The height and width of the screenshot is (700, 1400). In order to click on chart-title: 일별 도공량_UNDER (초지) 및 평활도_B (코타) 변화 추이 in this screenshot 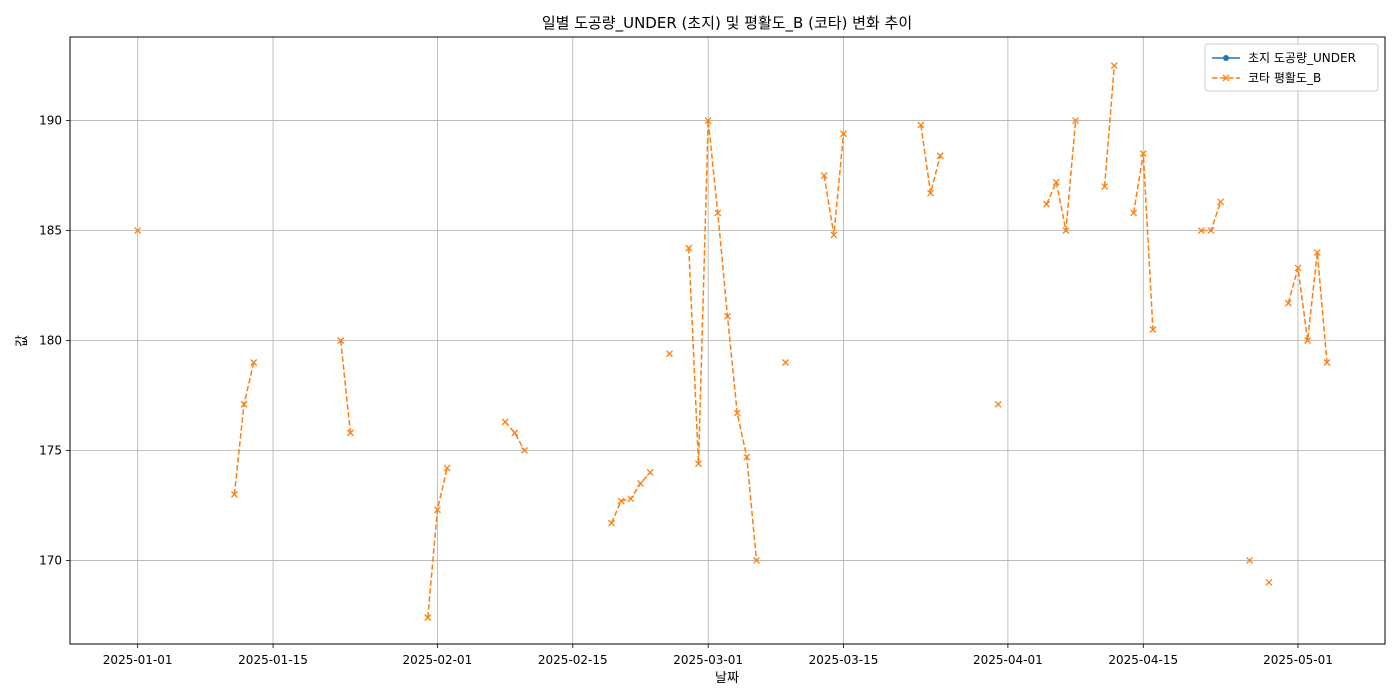, I will do `click(727, 23)`.